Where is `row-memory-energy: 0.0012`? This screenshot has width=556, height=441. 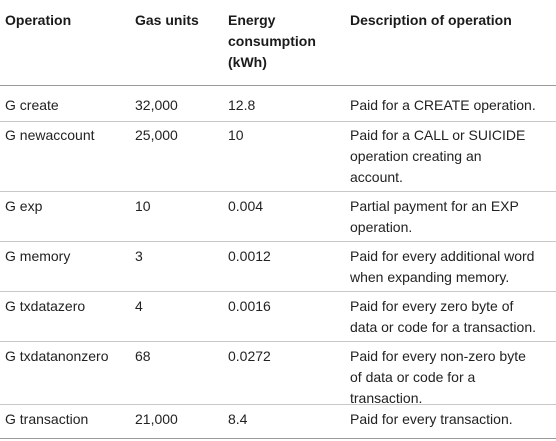
row-memory-energy: 0.0012 is located at coordinates (249, 256).